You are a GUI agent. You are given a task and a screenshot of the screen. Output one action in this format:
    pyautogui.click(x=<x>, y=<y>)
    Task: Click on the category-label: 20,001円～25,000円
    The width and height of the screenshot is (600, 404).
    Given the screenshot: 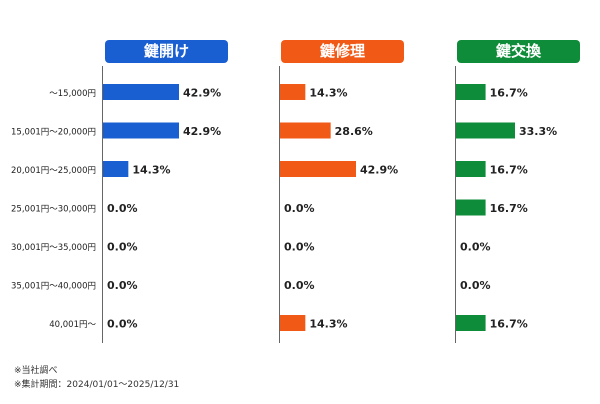 What is the action you would take?
    pyautogui.click(x=53, y=171)
    